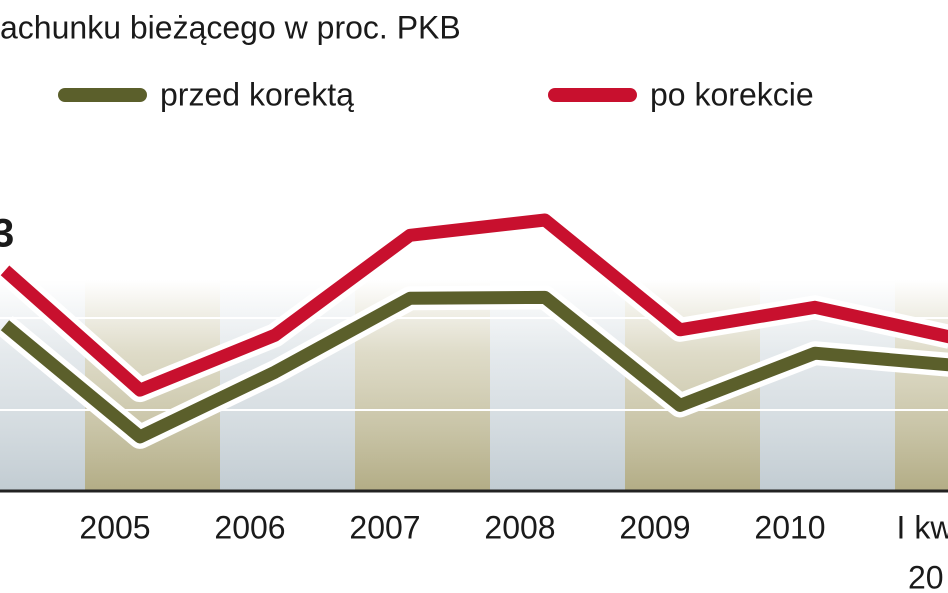 The image size is (948, 593). What do you see at coordinates (436, 94) in the screenshot?
I see `legend: przed korektą po korekcie` at bounding box center [436, 94].